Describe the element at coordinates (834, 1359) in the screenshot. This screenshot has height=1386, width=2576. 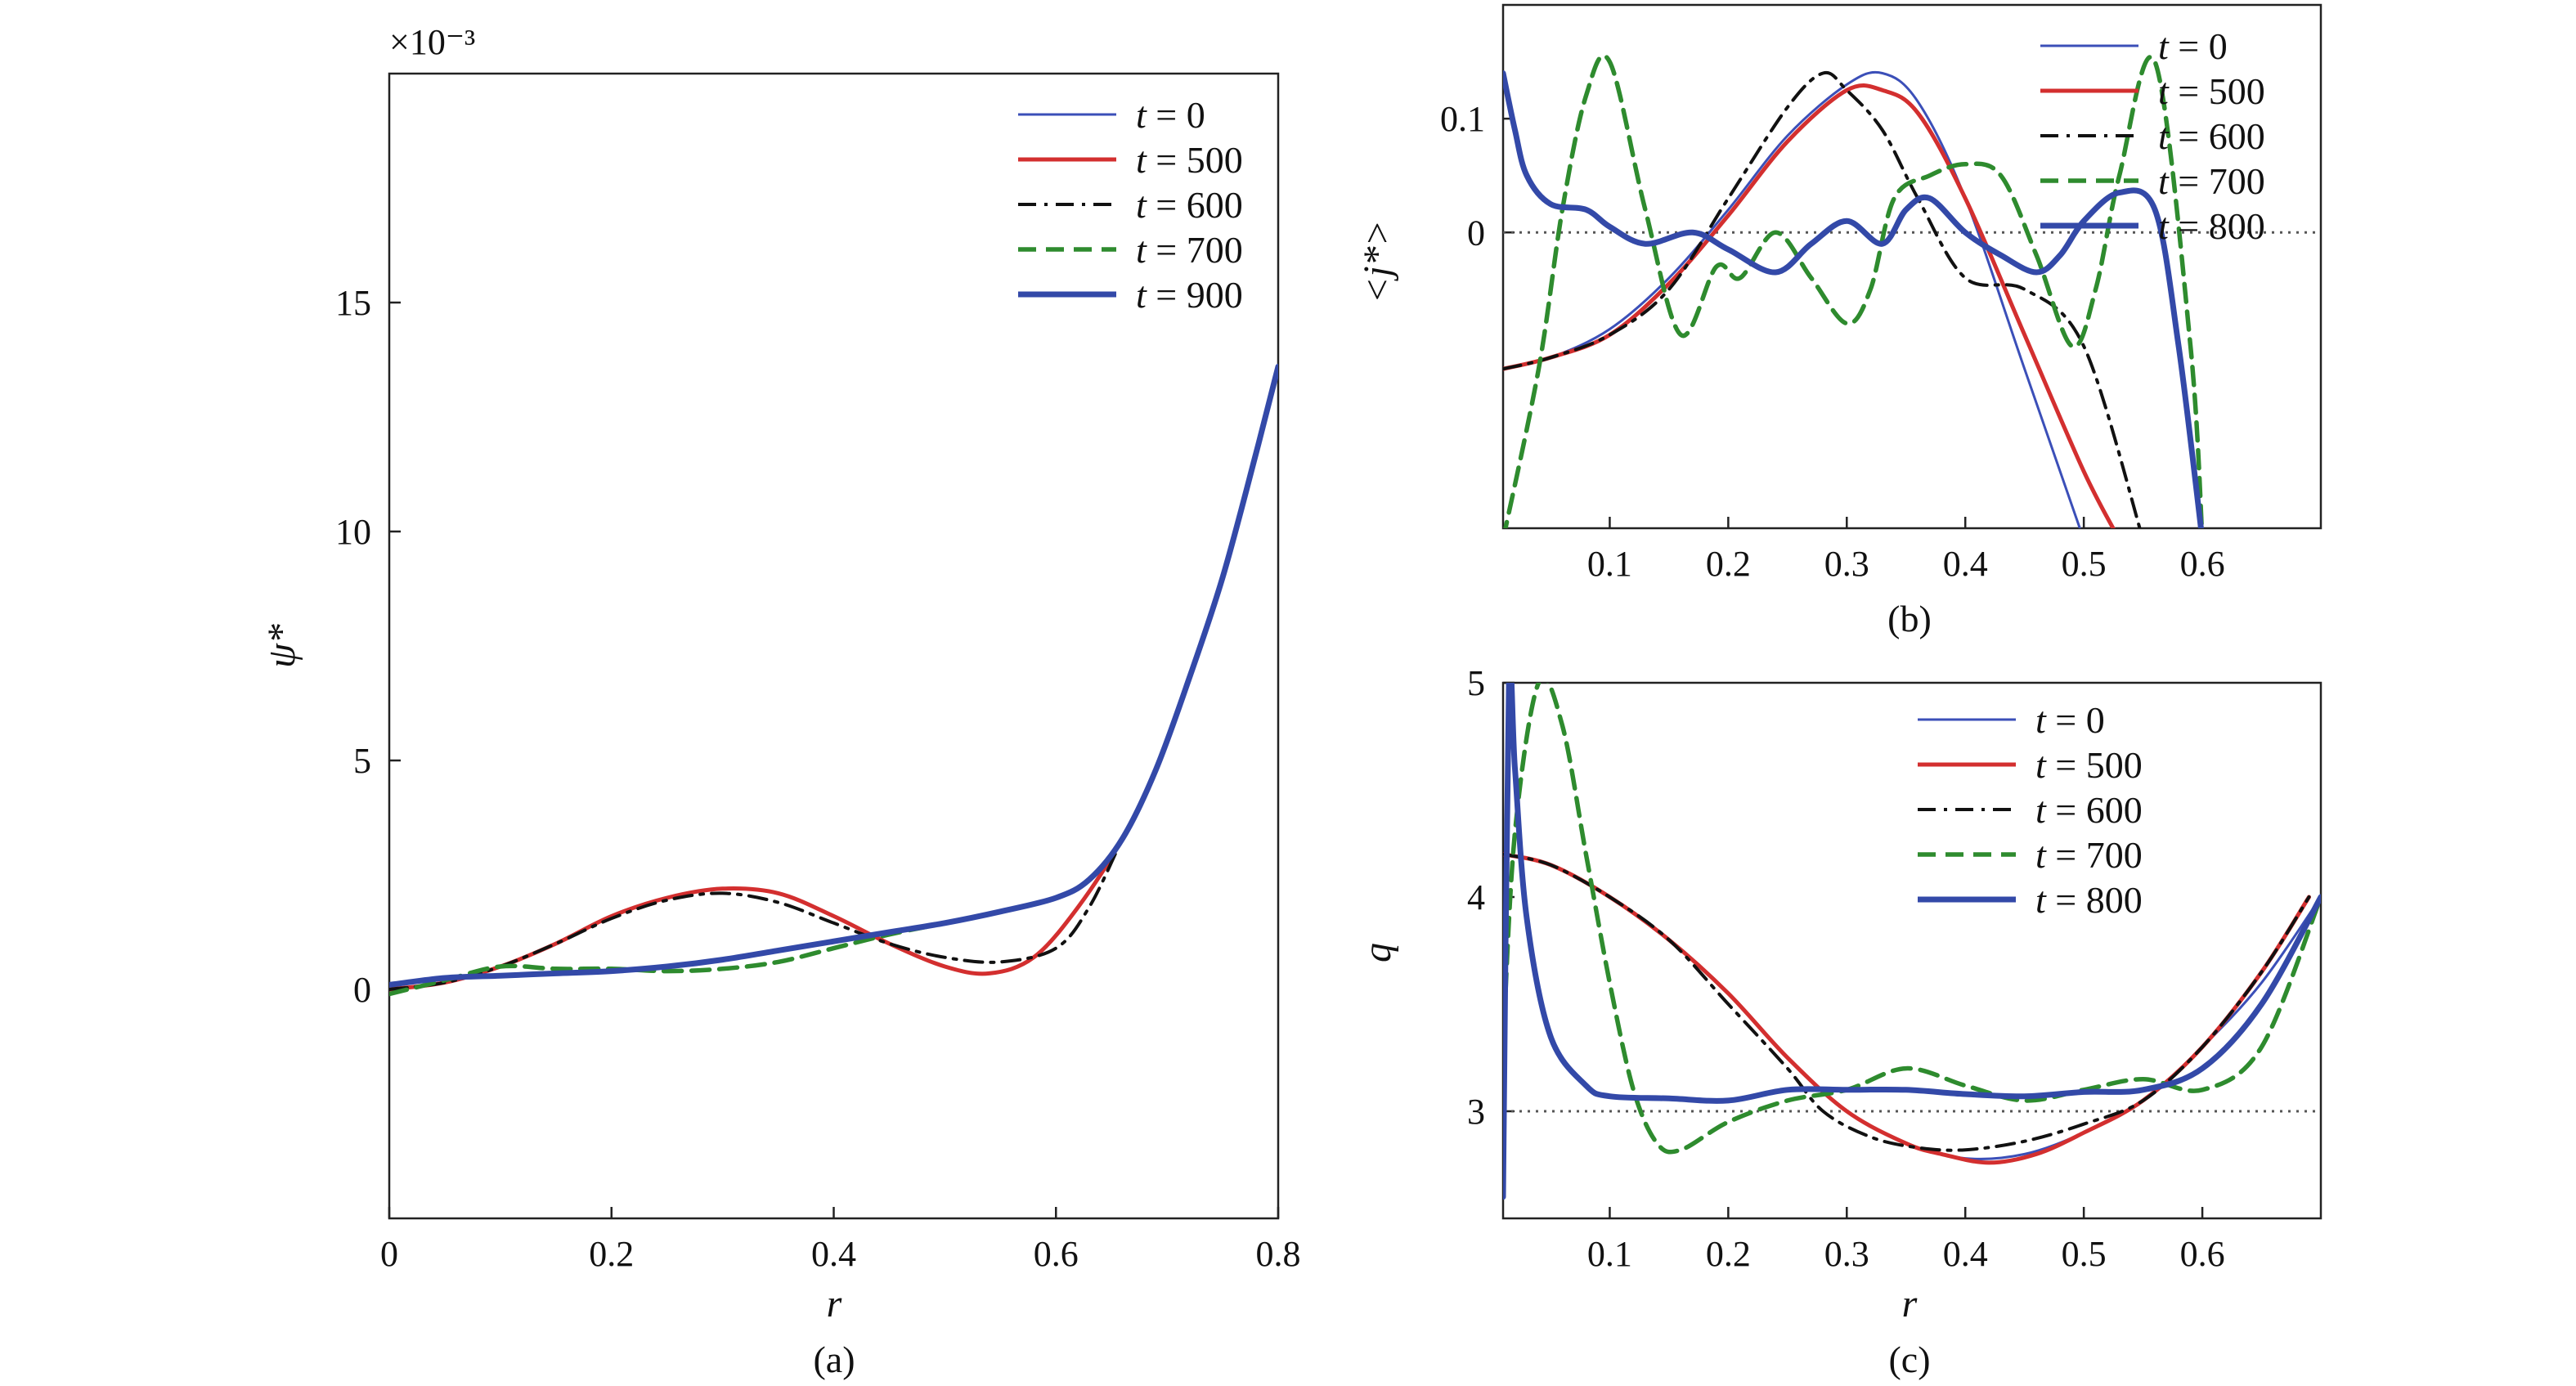
I see `caption-a: (a)` at that location.